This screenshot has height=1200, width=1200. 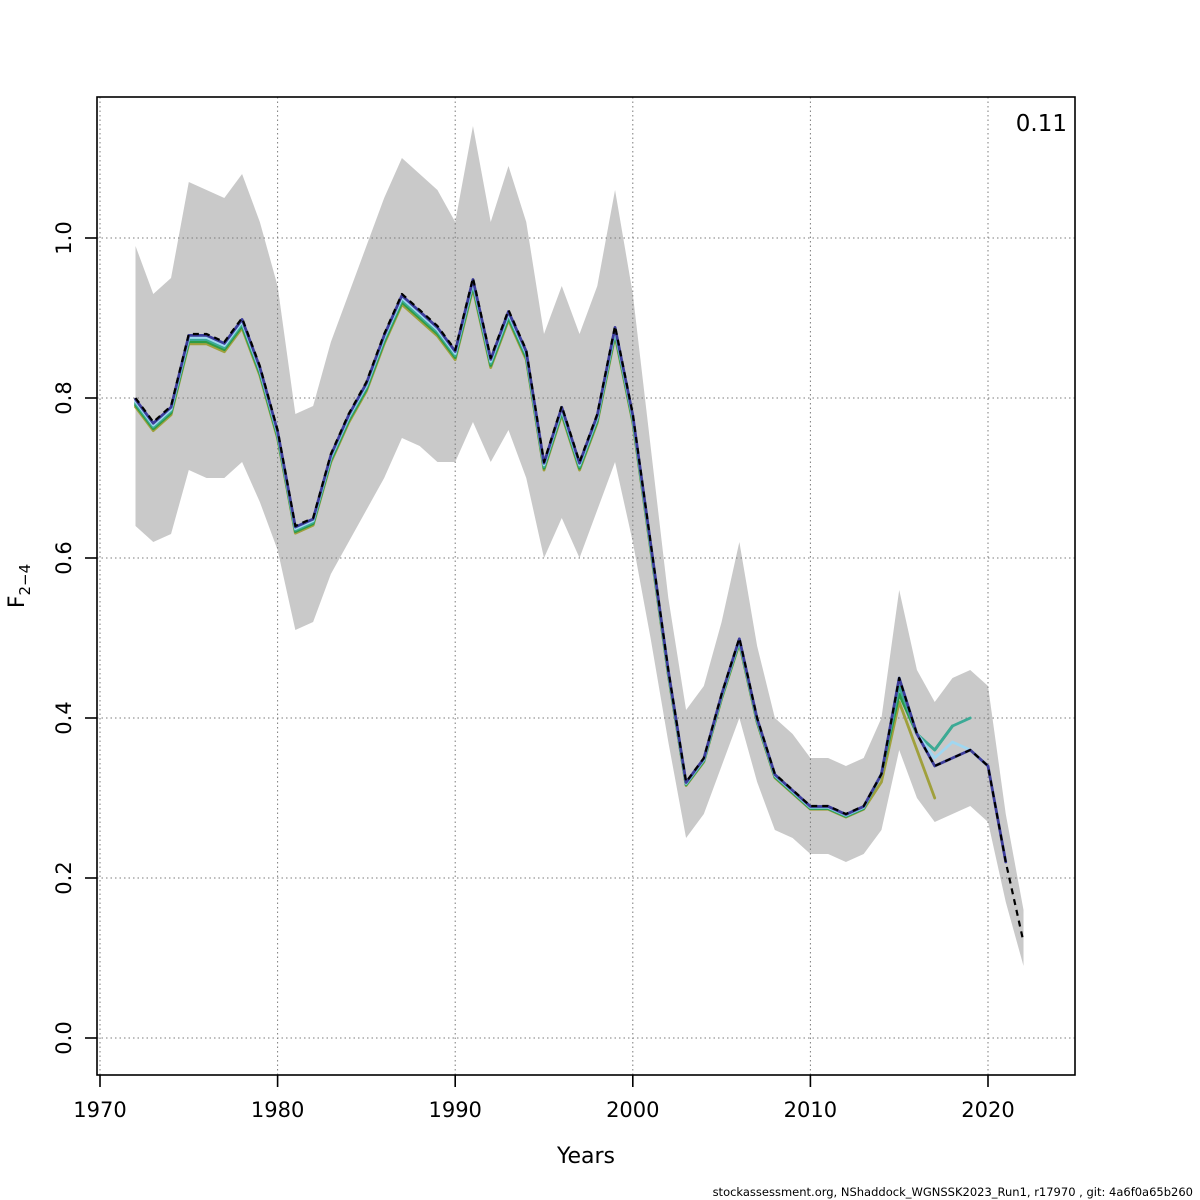 I want to click on y-axis-label-base: F, so click(x=17, y=602).